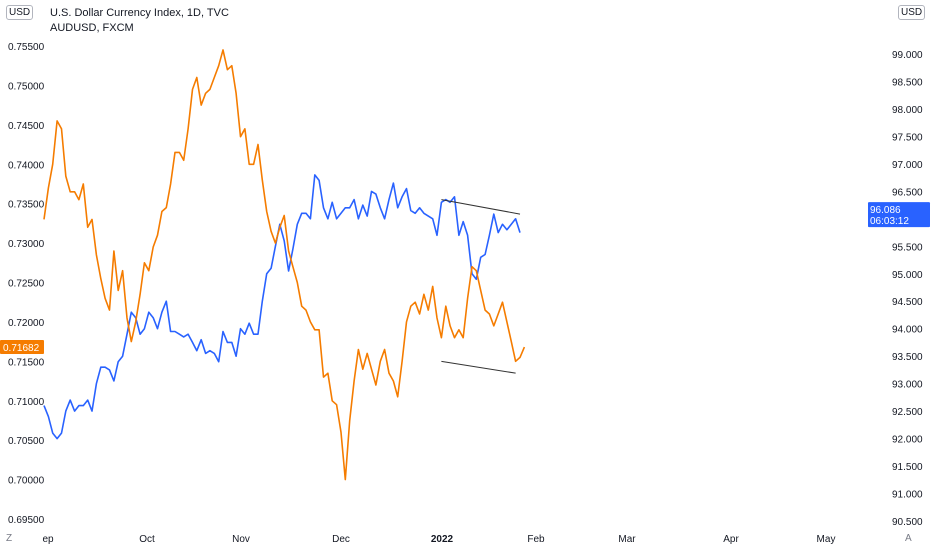  What do you see at coordinates (478, 367) in the screenshot?
I see `audusd-trendline` at bounding box center [478, 367].